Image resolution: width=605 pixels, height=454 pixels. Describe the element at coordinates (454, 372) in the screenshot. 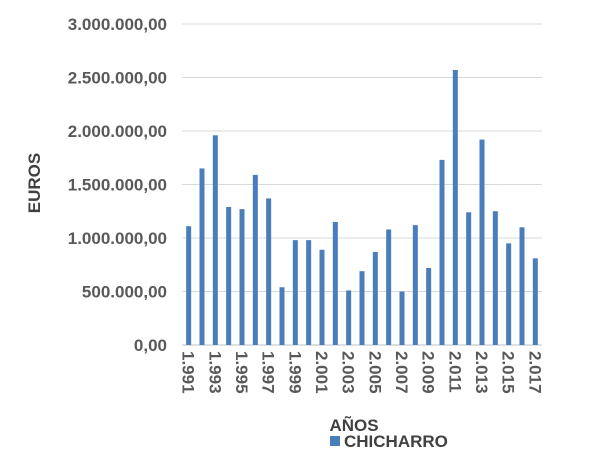

I see `x-tick-label: 2.011` at that location.